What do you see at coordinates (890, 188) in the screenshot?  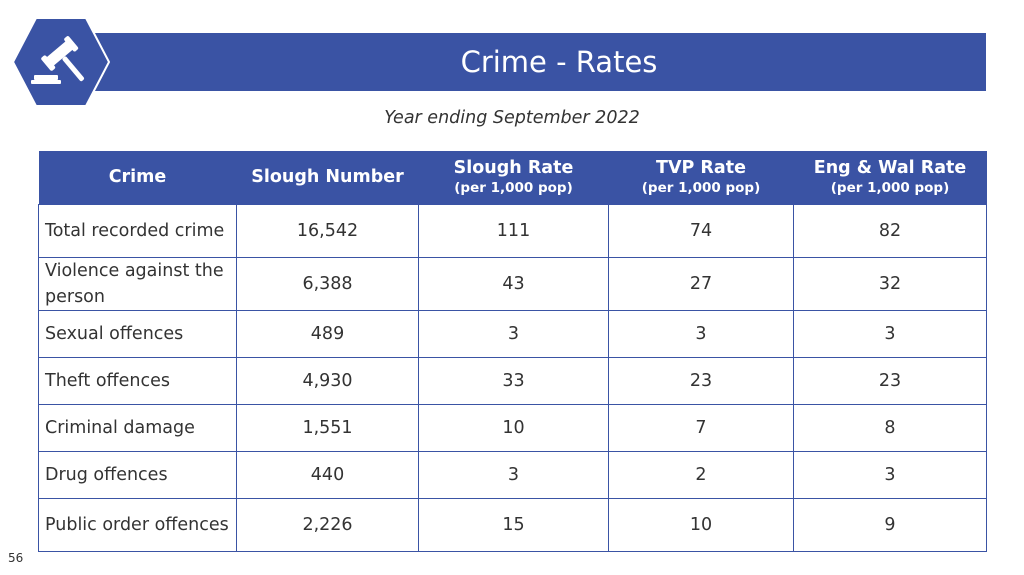 I see `header-engwal-rate-sub: (per 1,000 pop)` at bounding box center [890, 188].